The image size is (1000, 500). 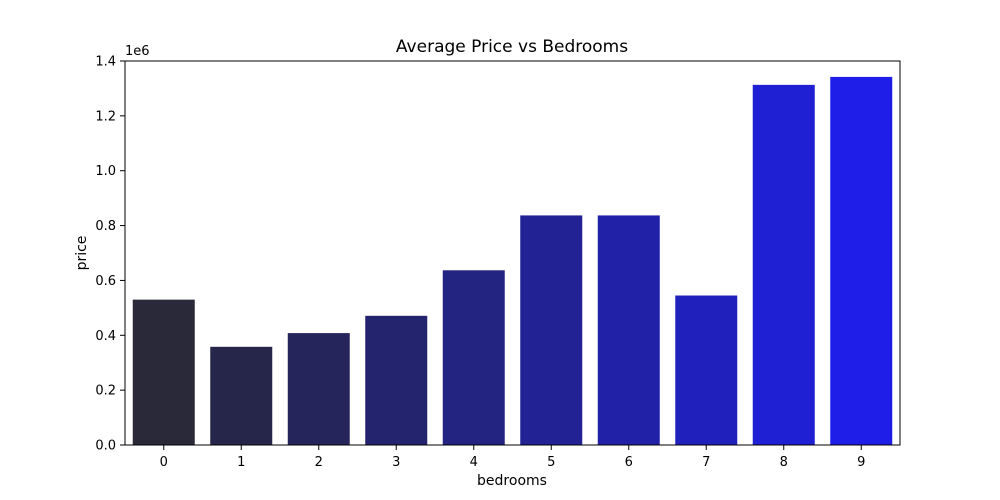 I want to click on y-tick-label: 1.0, so click(x=105, y=171).